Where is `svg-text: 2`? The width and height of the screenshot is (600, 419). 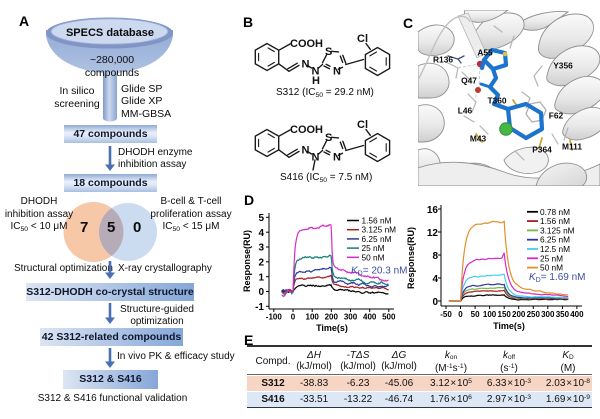
svg-text: 2 is located at coordinates (261, 262).